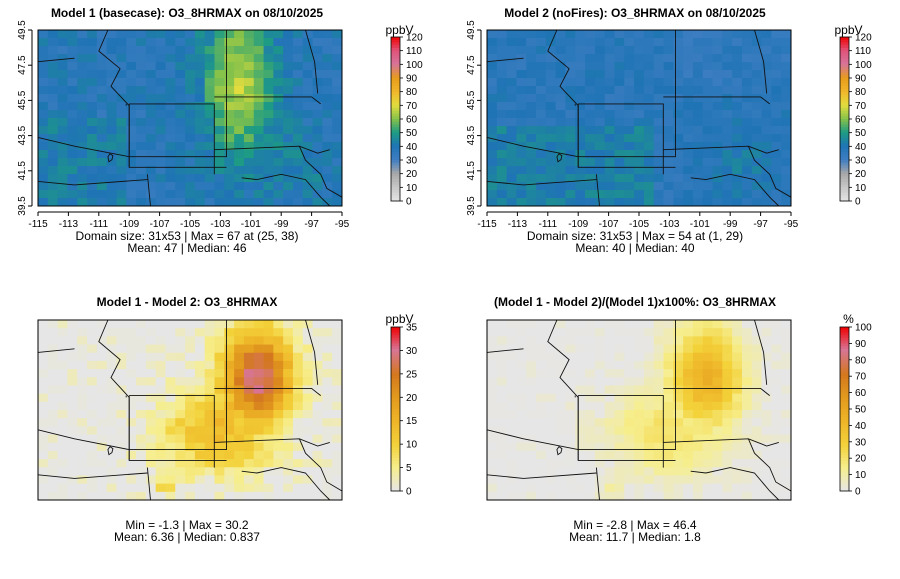  Describe the element at coordinates (861, 344) in the screenshot. I see `legend-tick-label: 90` at that location.